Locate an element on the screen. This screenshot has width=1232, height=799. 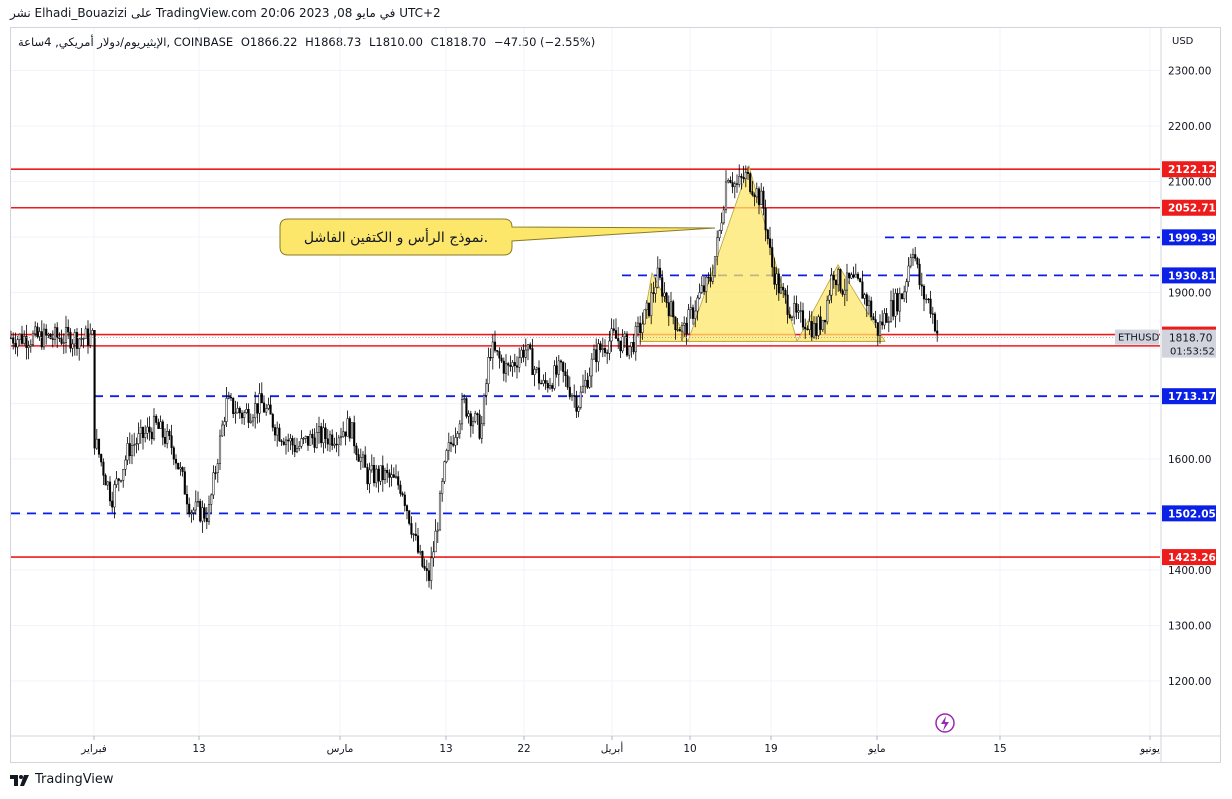
price-tag-blue: 1930.81 is located at coordinates (1192, 276).